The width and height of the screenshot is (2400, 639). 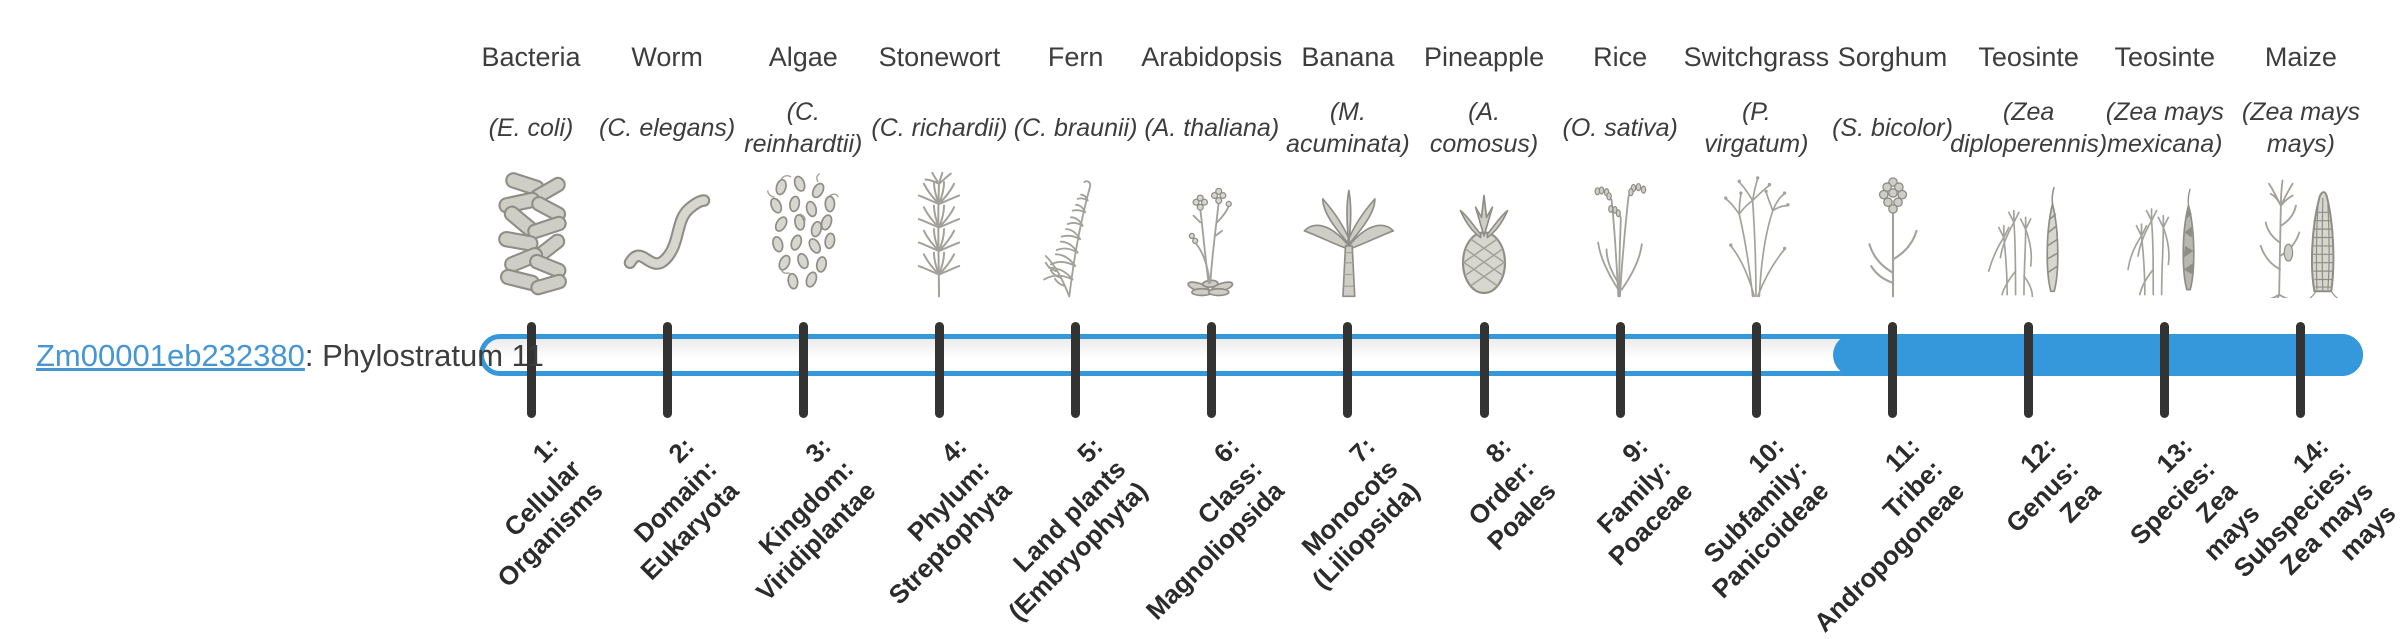 I want to click on organism-latin-name: (Zea mays mexicana), so click(x=2164, y=128).